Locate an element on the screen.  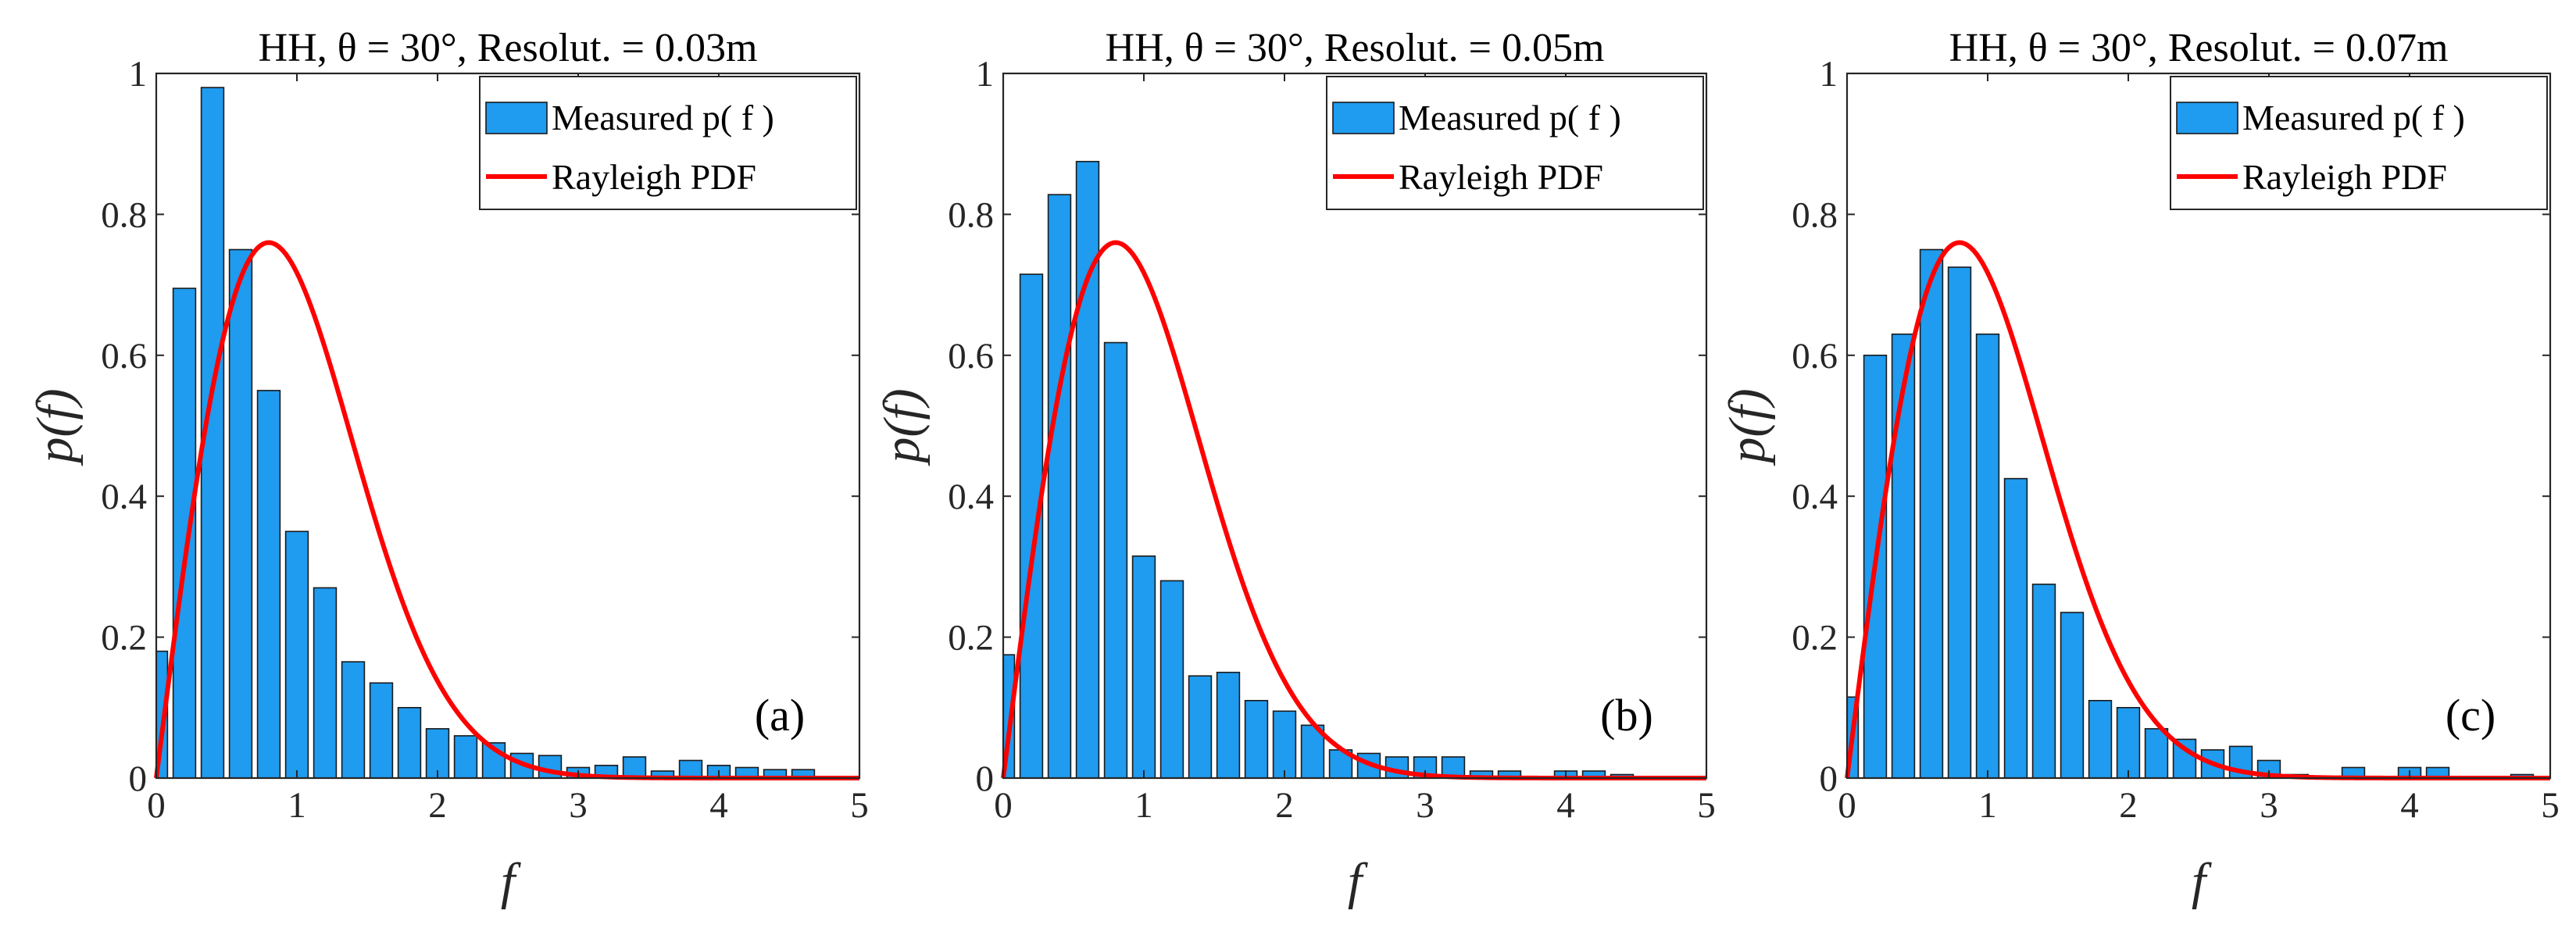
x-tick-label: 3 is located at coordinates (2269, 805).